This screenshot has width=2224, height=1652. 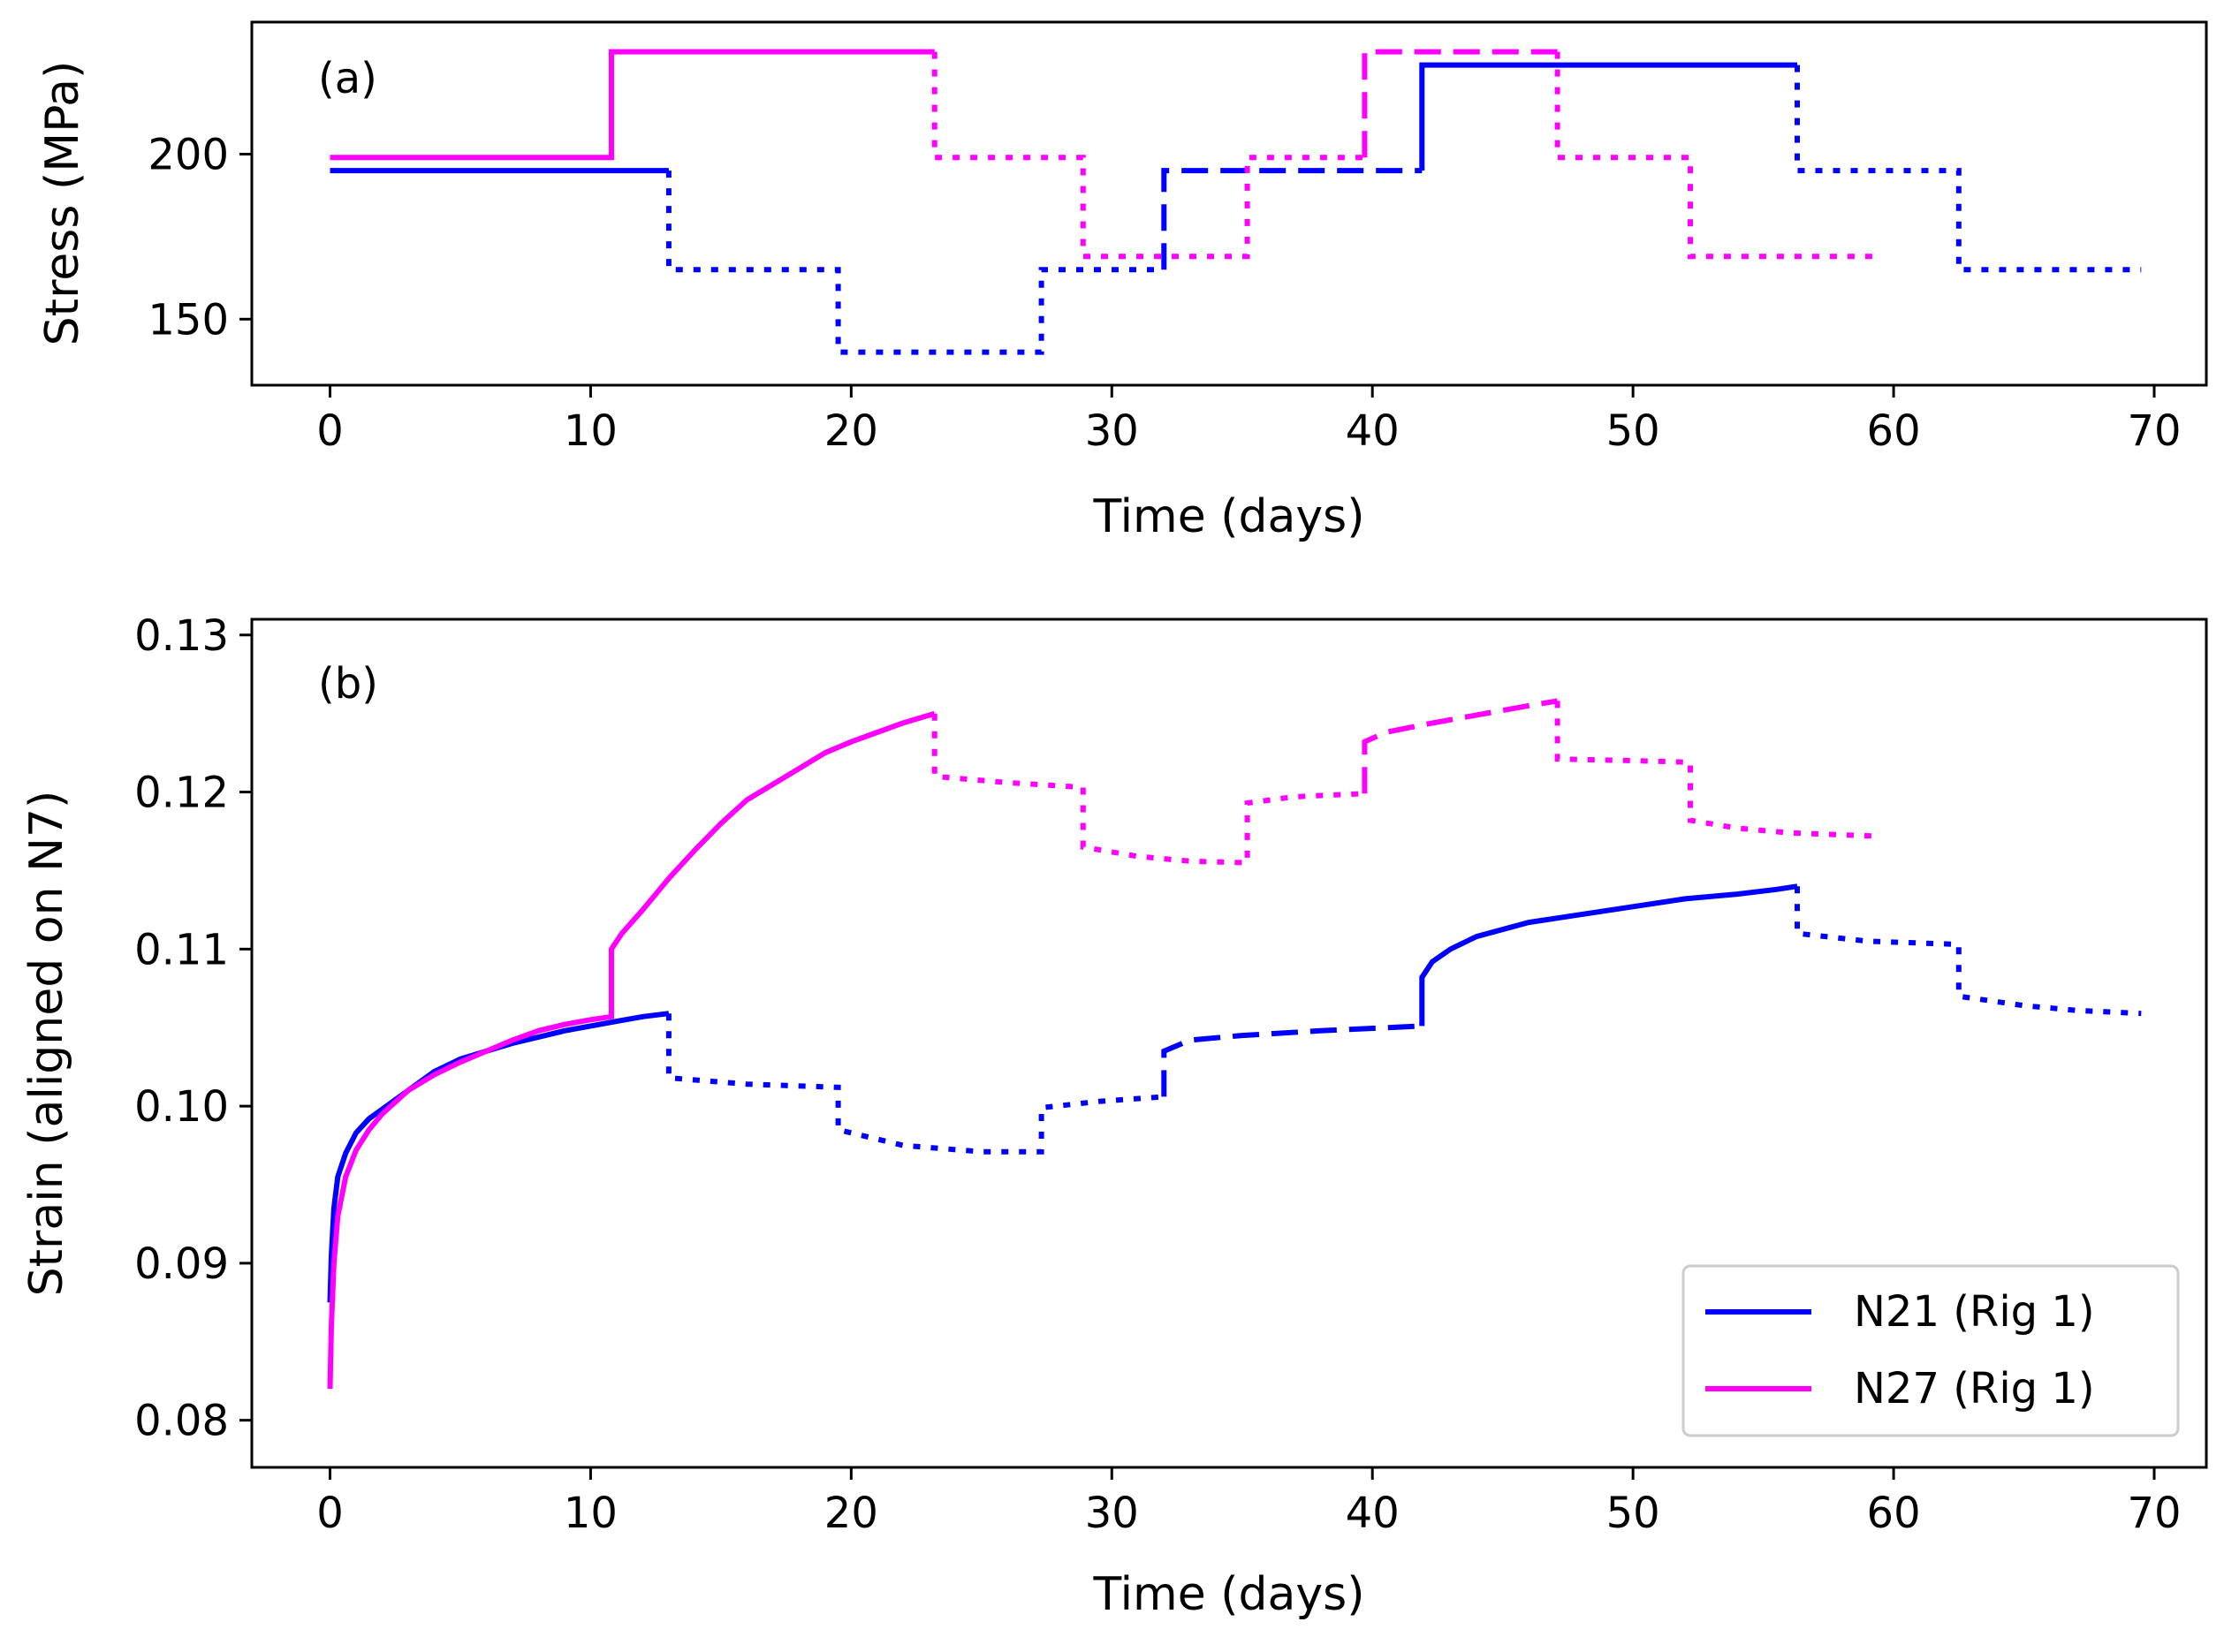 What do you see at coordinates (498, 1157) in the screenshot?
I see `panel-b-series-n21-segment-0-solid` at bounding box center [498, 1157].